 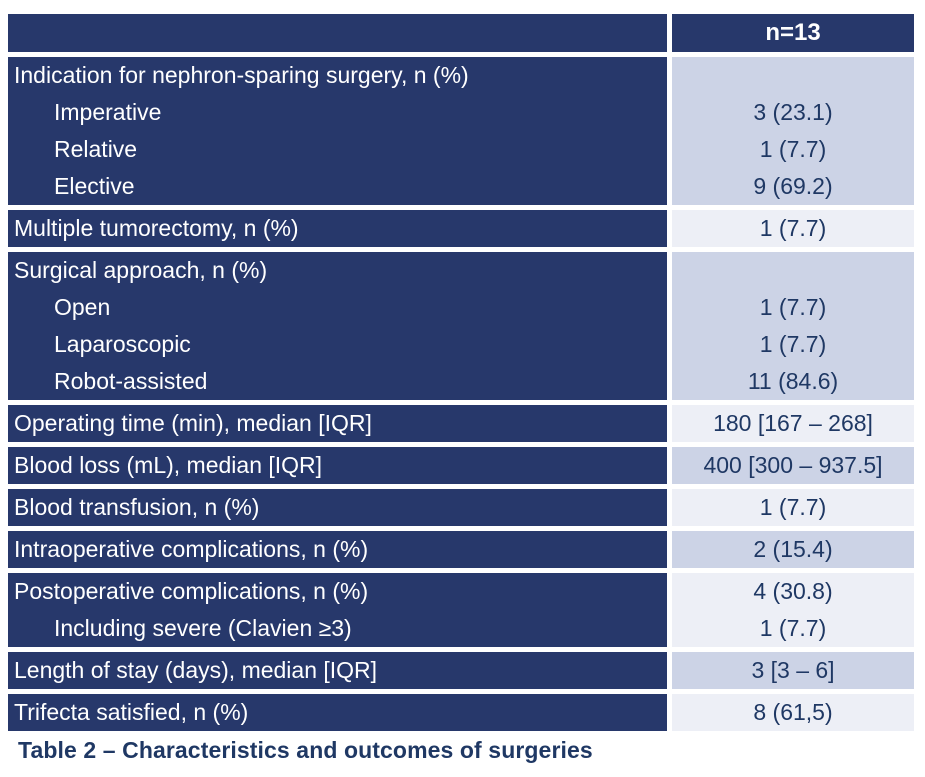 What do you see at coordinates (196, 670) in the screenshot?
I see `row-label: Length of stay (days), median [IQR]` at bounding box center [196, 670].